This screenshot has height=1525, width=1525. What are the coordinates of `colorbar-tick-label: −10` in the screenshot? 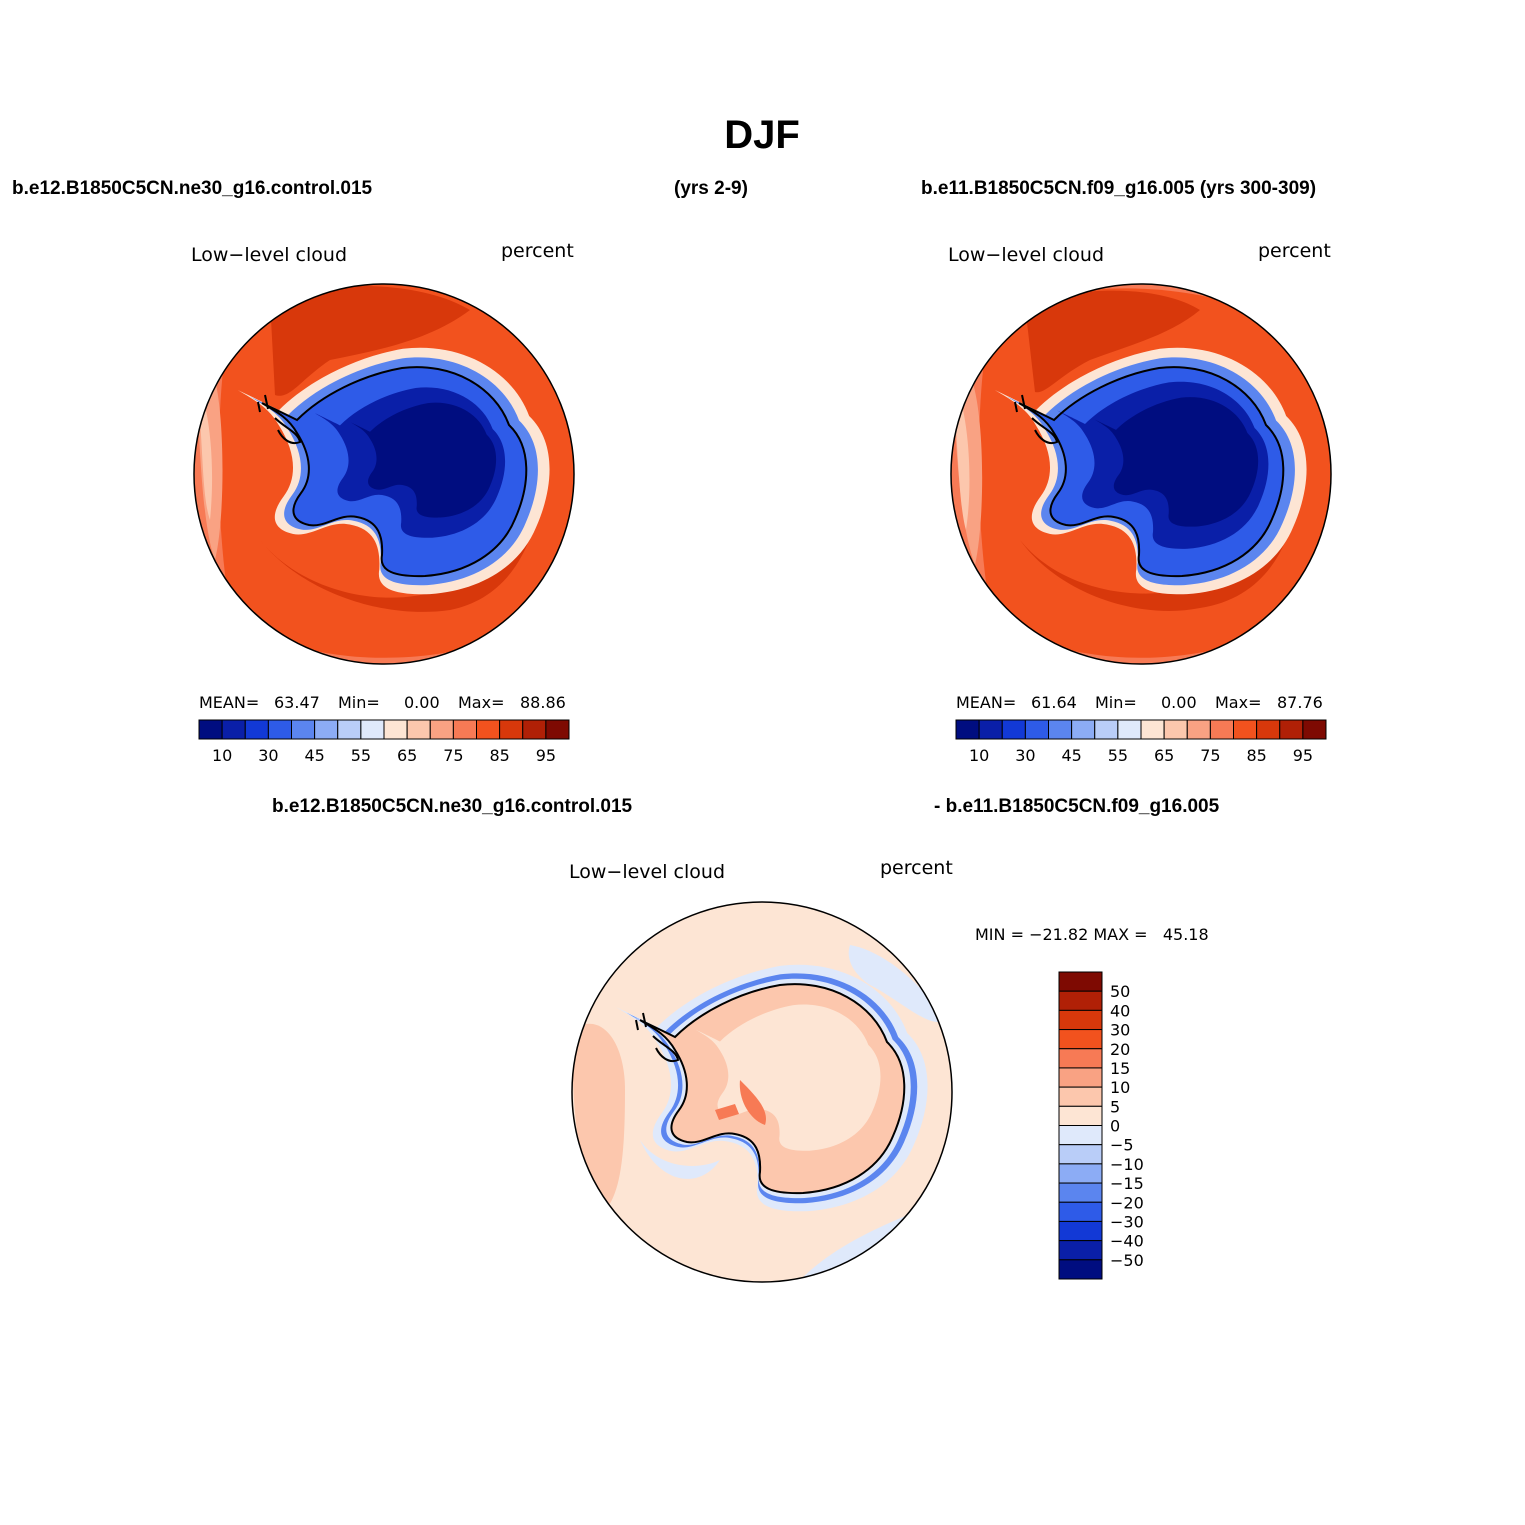 It's located at (1127, 1164).